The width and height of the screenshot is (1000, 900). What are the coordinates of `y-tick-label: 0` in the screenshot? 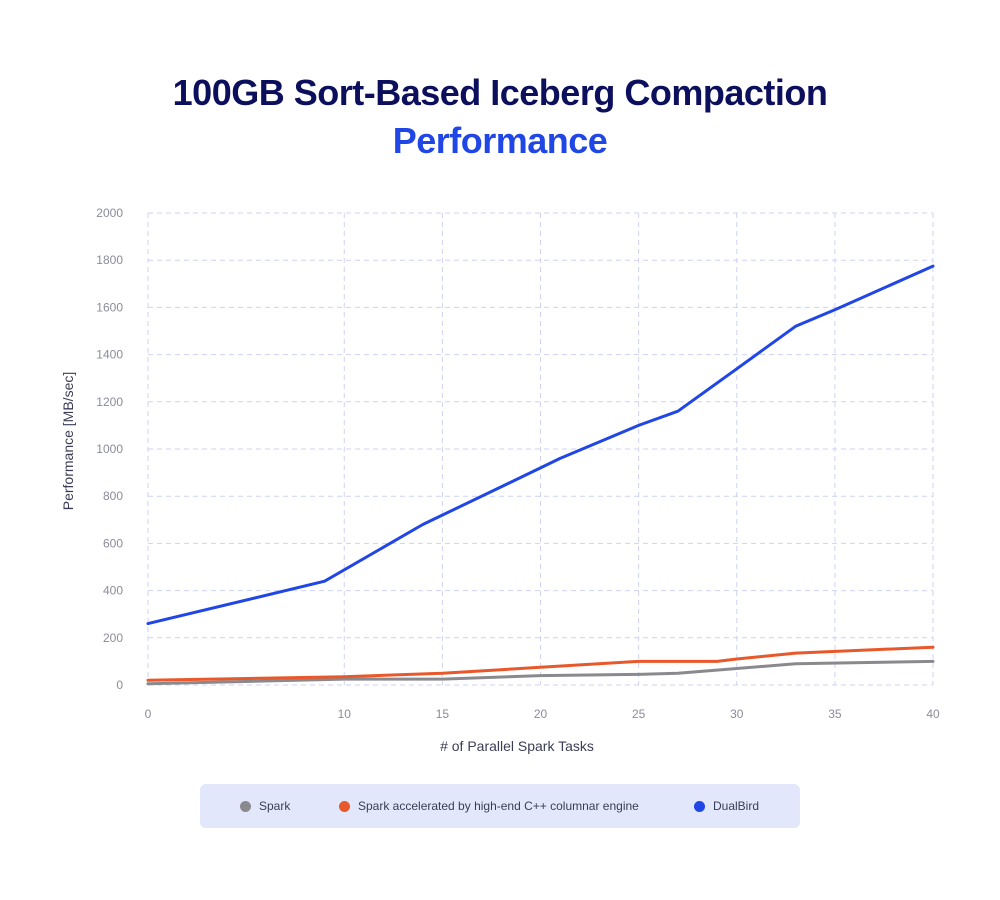 It's located at (119, 685).